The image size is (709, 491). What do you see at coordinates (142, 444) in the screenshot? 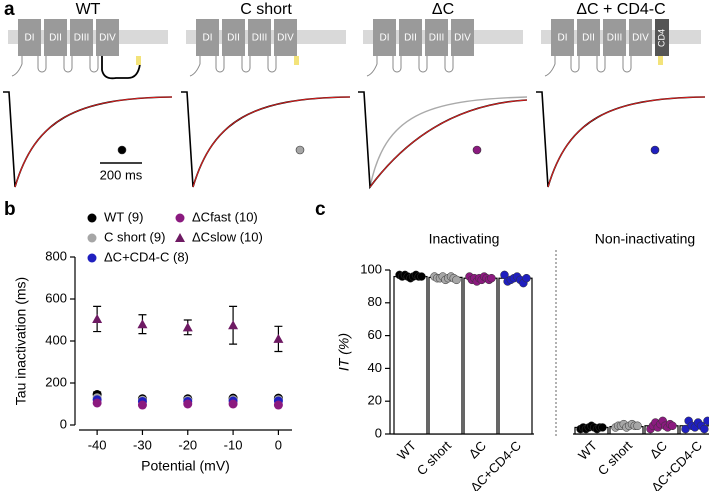
I see `x-tick-label: -30` at bounding box center [142, 444].